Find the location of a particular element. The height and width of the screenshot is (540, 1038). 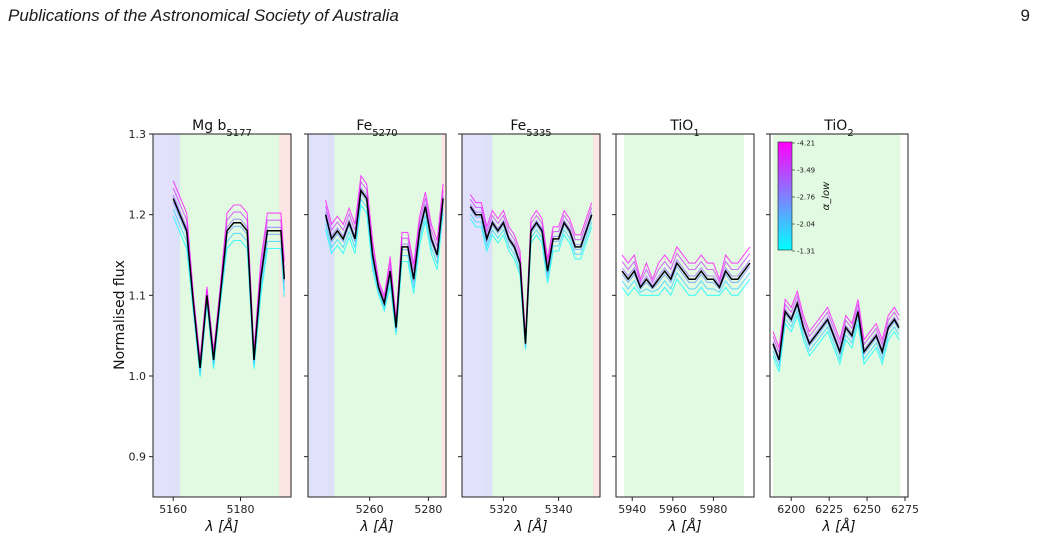

panel-3: 5320 5340 Fe5335 λ [Å] is located at coordinates (529, 326).